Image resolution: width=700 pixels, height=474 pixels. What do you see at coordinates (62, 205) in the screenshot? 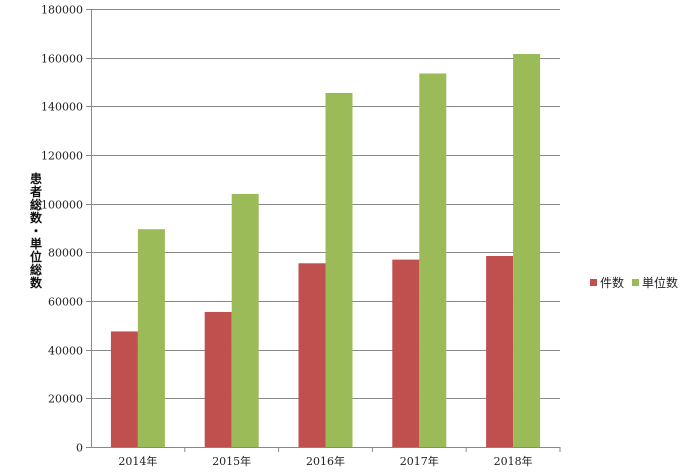
I see `y-tick-label: 100000` at bounding box center [62, 205].